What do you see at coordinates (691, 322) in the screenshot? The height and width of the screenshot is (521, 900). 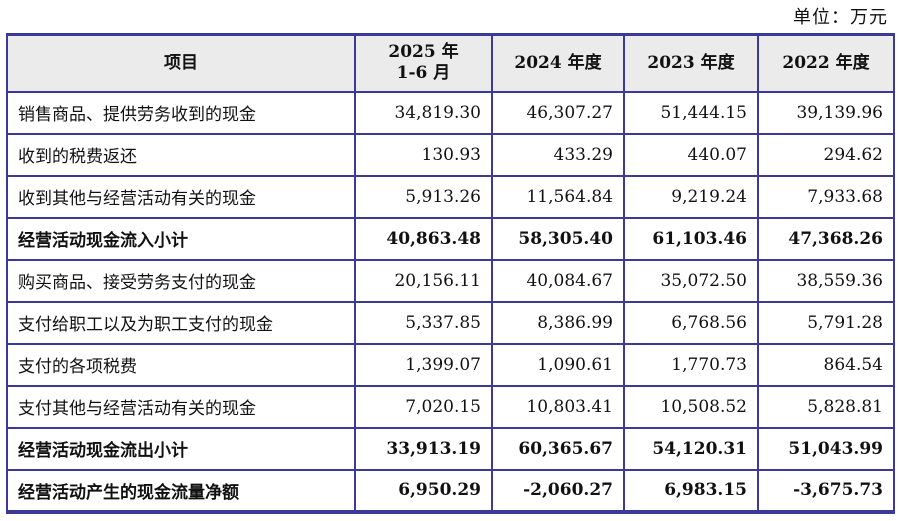 I see `row-value: 6,768.56` at bounding box center [691, 322].